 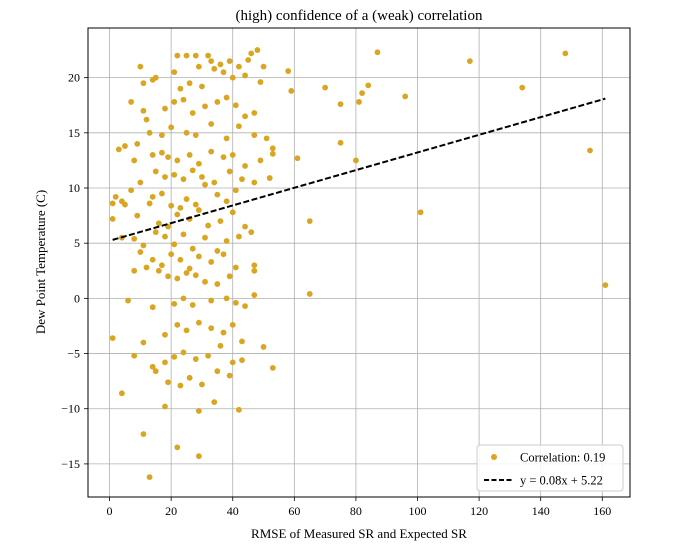 What do you see at coordinates (294, 511) in the screenshot?
I see `x-tick-label: 60` at bounding box center [294, 511].